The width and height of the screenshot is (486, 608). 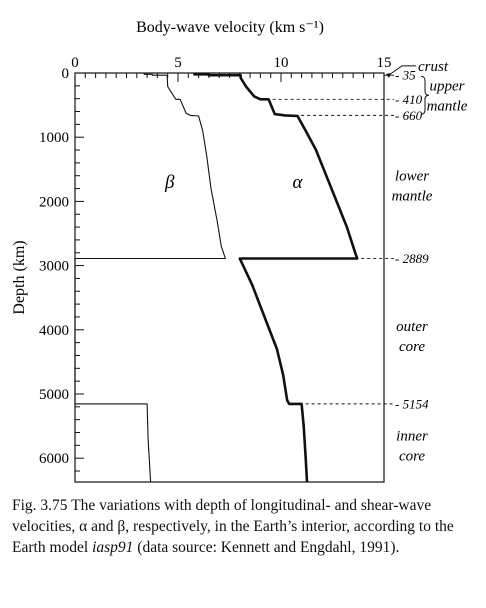 What do you see at coordinates (409, 99) in the screenshot?
I see `boundary-depth-label: - 410` at bounding box center [409, 99].